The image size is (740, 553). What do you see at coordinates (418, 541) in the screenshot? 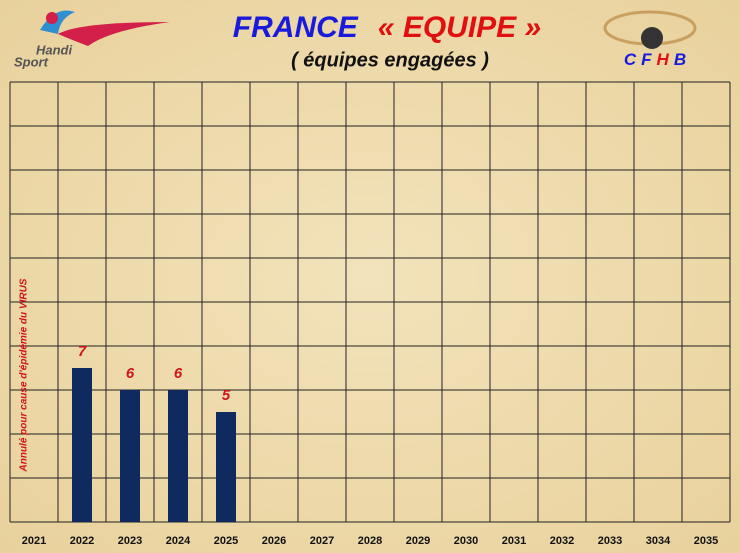
I see `x-tick-label: 2029` at bounding box center [418, 541].